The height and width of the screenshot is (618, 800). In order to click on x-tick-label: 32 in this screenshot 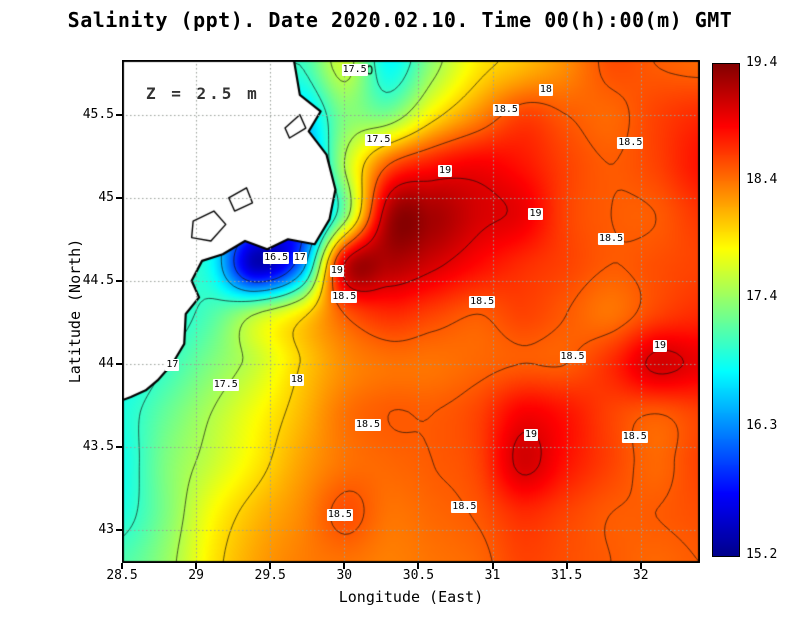, I will do `click(640, 575)`.